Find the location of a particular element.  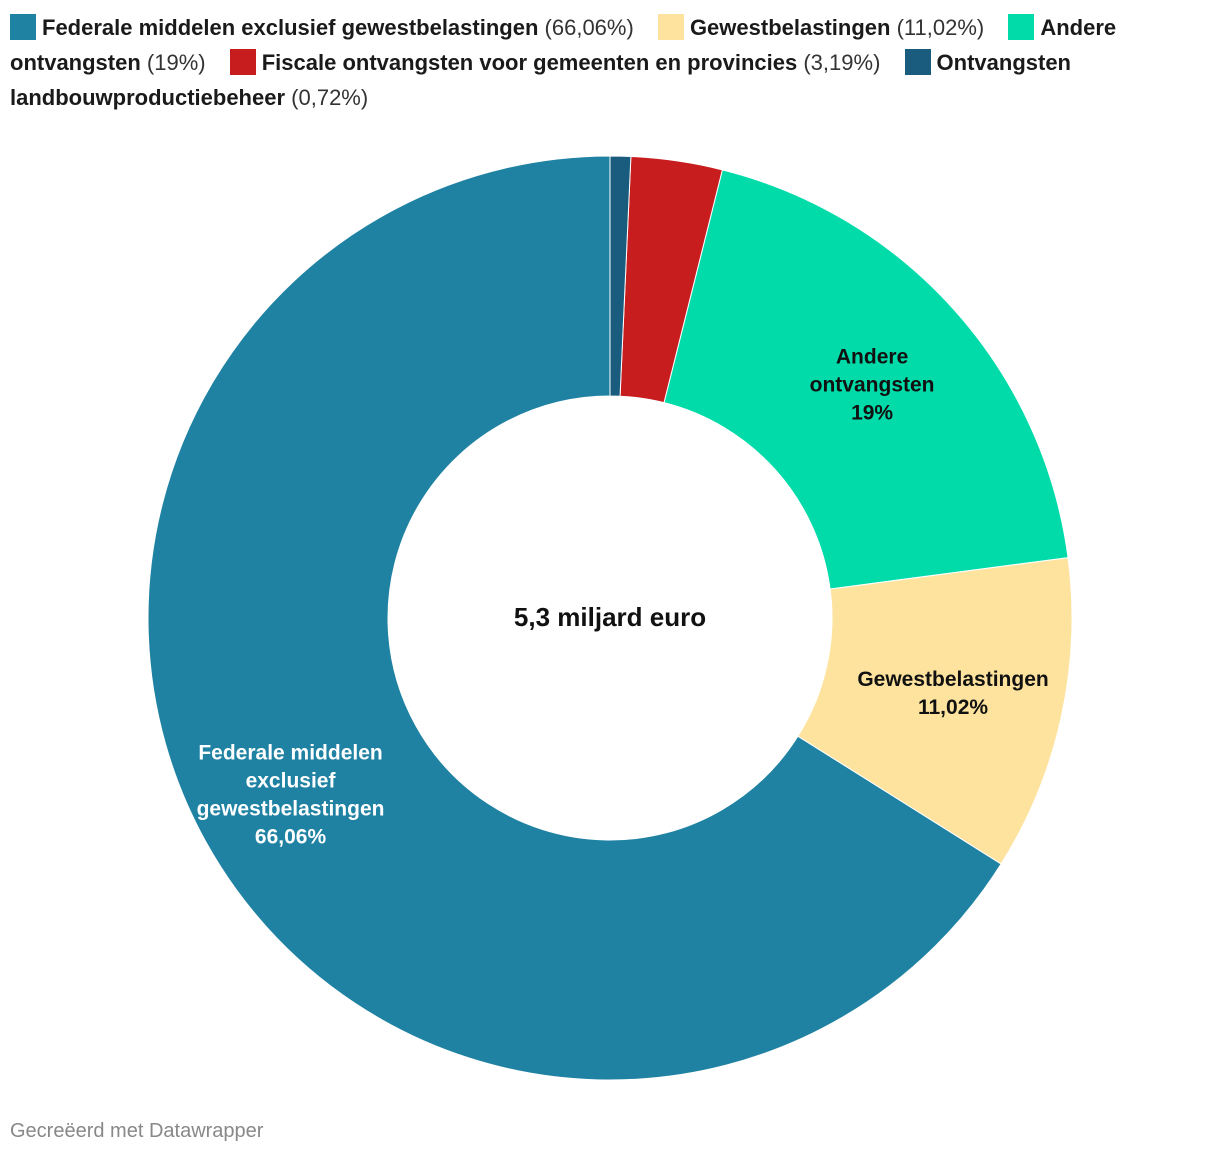

slice-label-andere-ontvangsten: Andere ontvangsten 19% is located at coordinates (872, 384).